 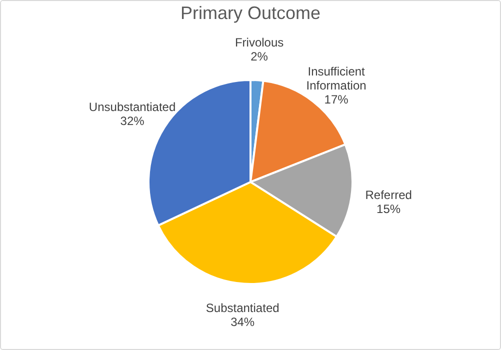 What do you see at coordinates (242, 321) in the screenshot?
I see `data-label: 34%` at bounding box center [242, 321].